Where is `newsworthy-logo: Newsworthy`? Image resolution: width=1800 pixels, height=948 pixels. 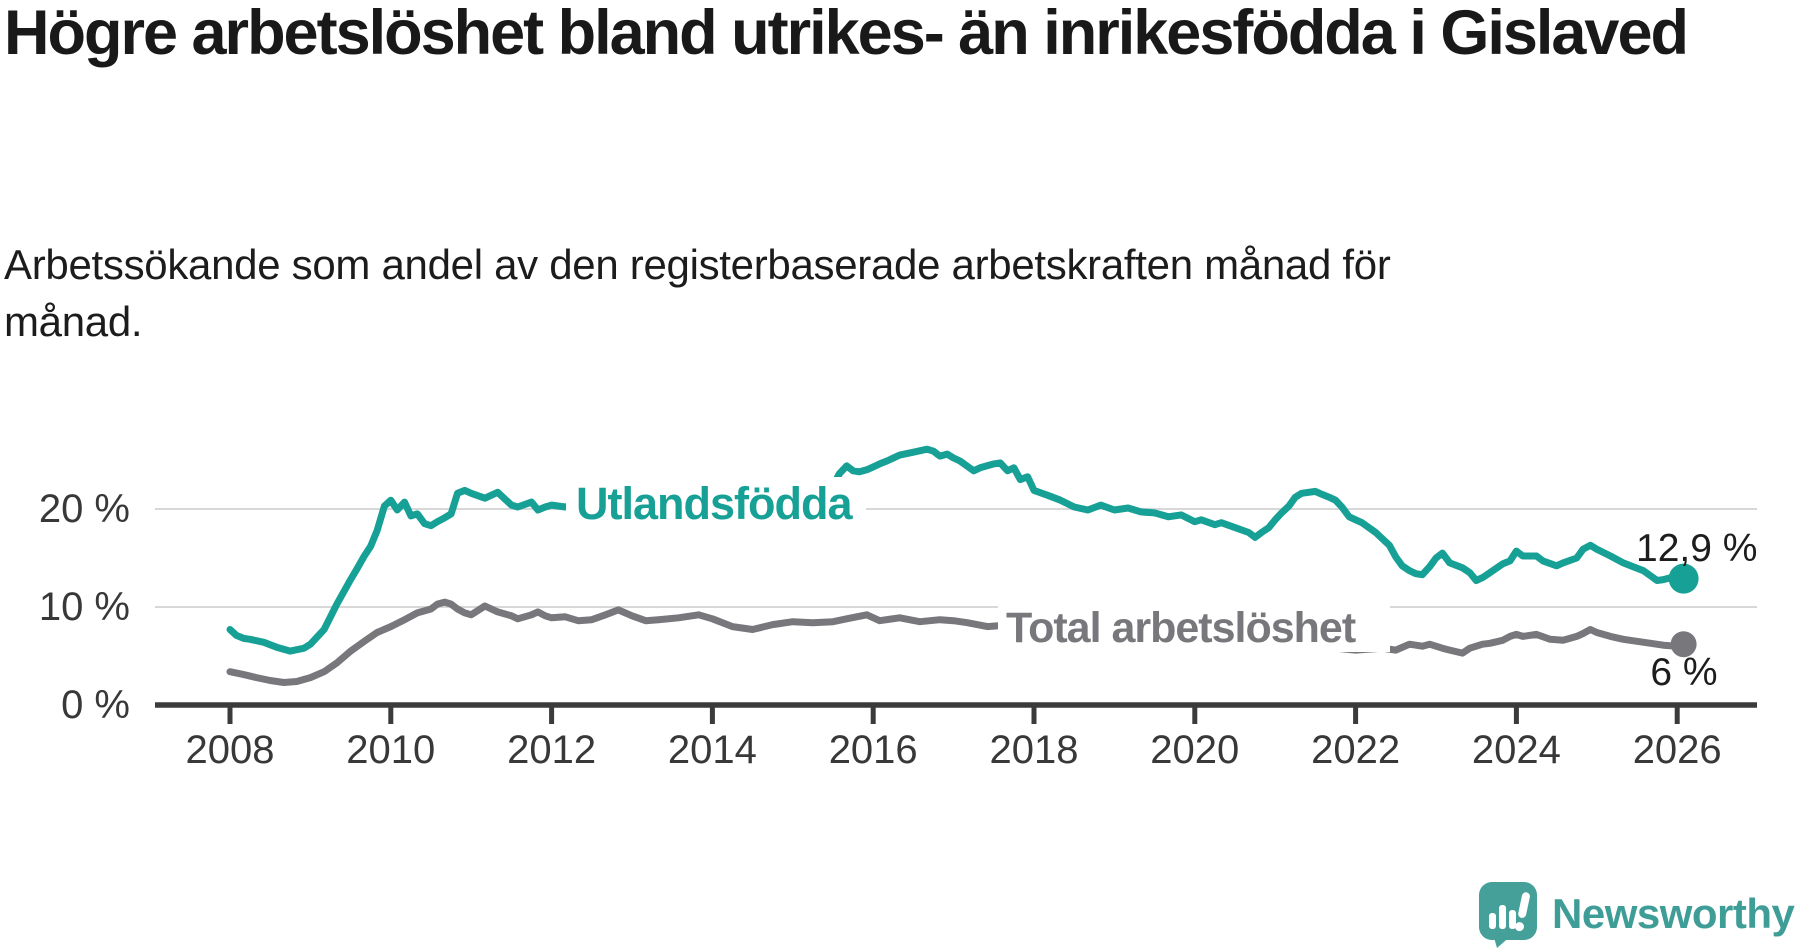 newsworthy-logo: Newsworthy is located at coordinates (1637, 914).